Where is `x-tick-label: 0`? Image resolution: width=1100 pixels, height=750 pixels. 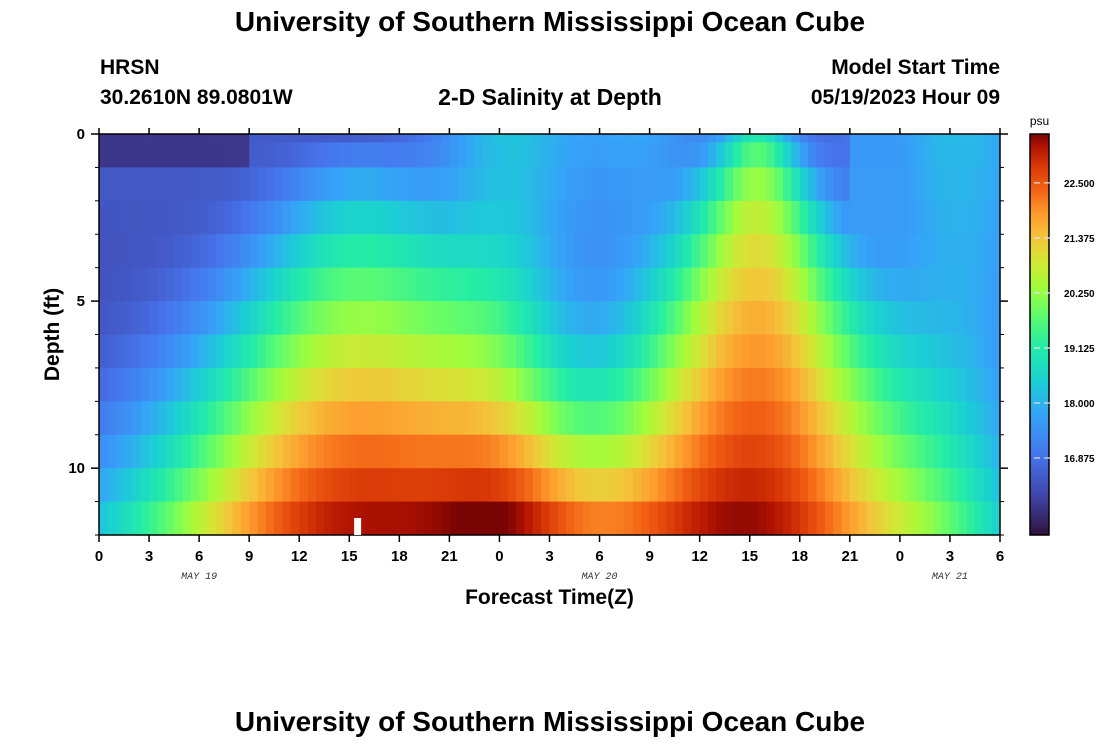 x-tick-label: 0 is located at coordinates (900, 556).